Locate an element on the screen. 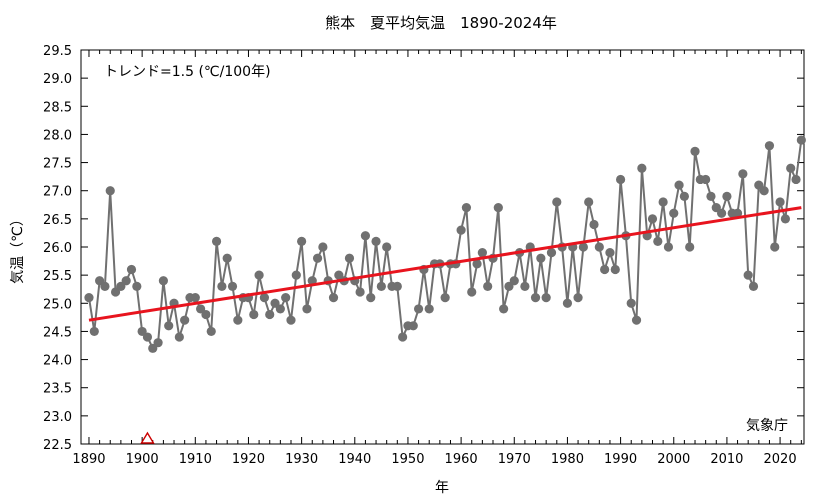  y-tick-label: 26.0 is located at coordinates (57, 248).